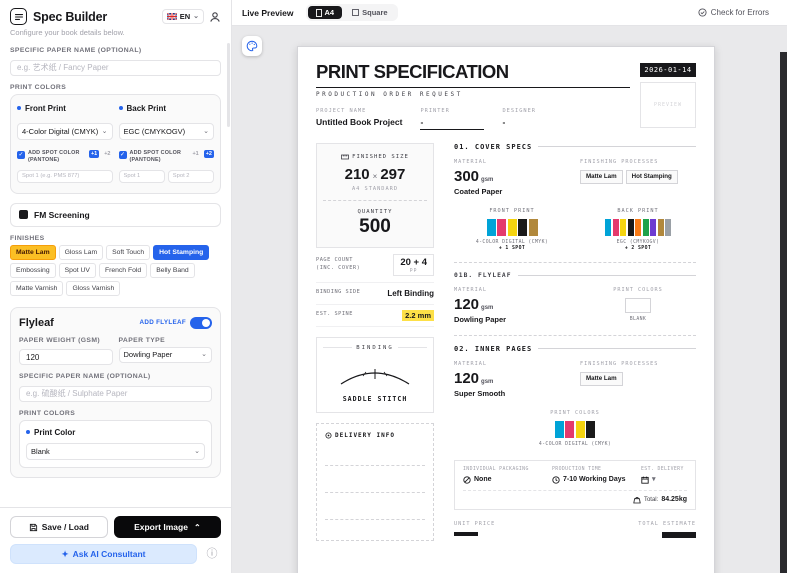 The height and width of the screenshot is (573, 787). What do you see at coordinates (674, 499) in the screenshot?
I see `total-weight-value: 84.25kg` at bounding box center [674, 499].